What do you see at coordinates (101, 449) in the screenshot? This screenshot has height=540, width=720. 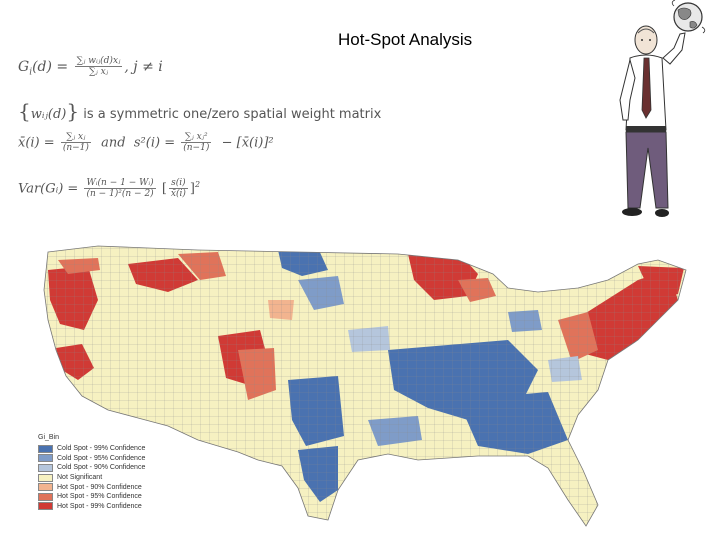 I see `legend-label: Cold Spot - 99% Confidence` at bounding box center [101, 449].